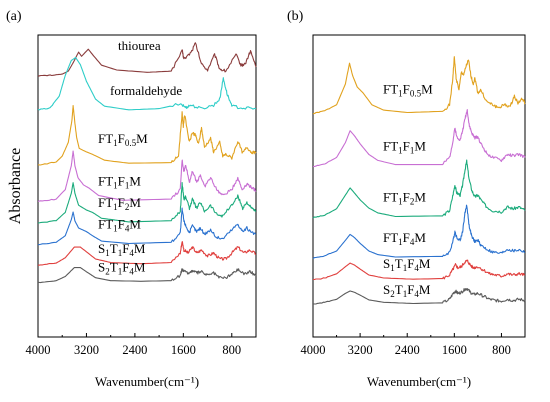 Image resolution: width=550 pixels, height=402 pixels. I want to click on panel-b-letter: (b), so click(295, 16).